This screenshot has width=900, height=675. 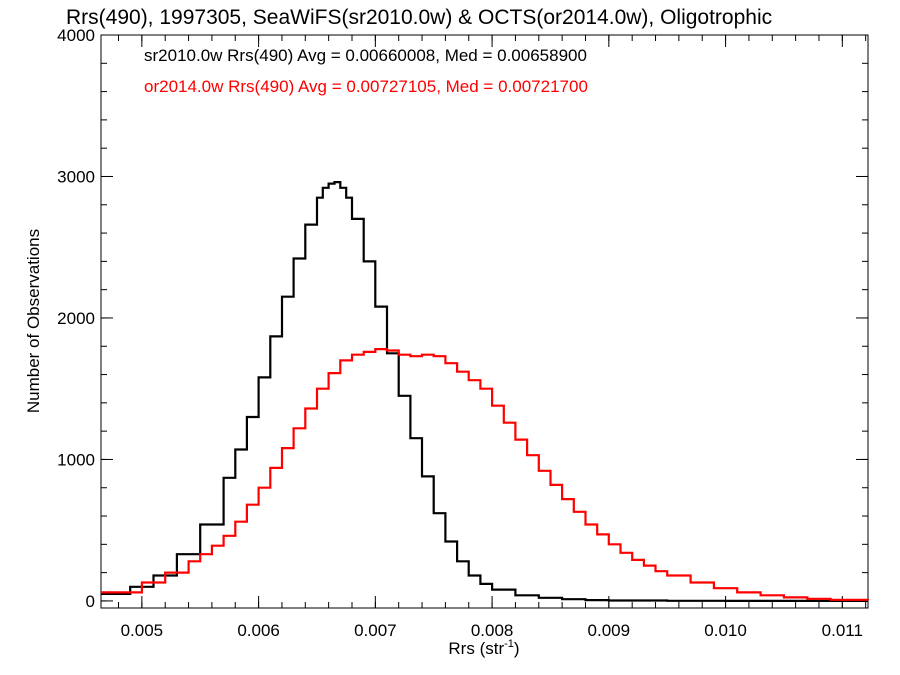 I want to click on x-tick-label: 0.010, so click(x=725, y=630).